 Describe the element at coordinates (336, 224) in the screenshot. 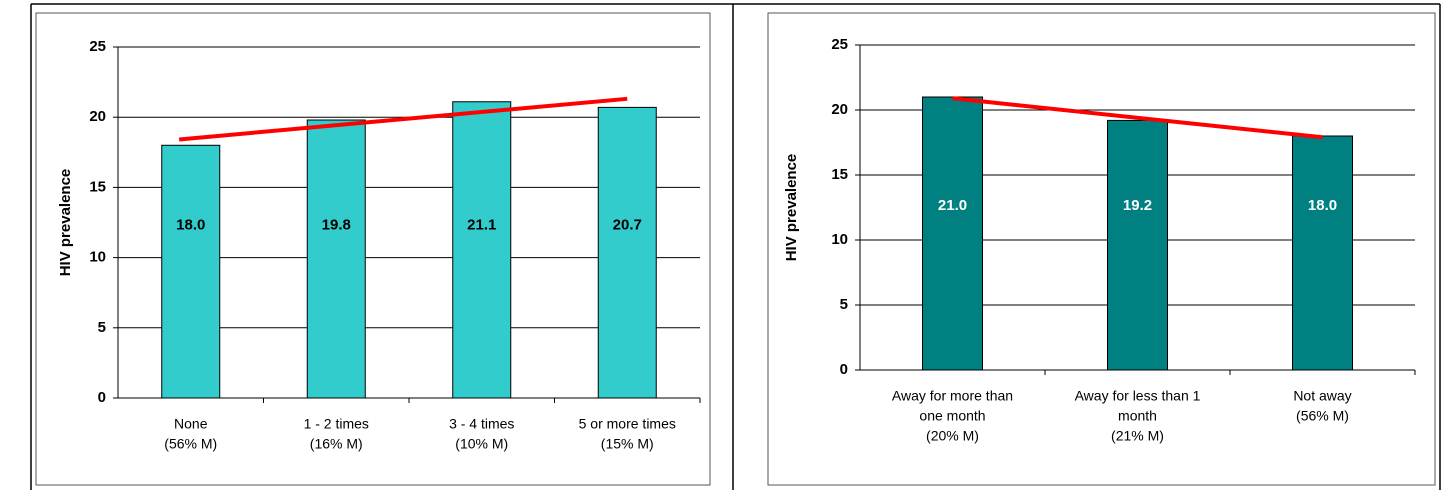

I see `data-label: 19.8` at that location.